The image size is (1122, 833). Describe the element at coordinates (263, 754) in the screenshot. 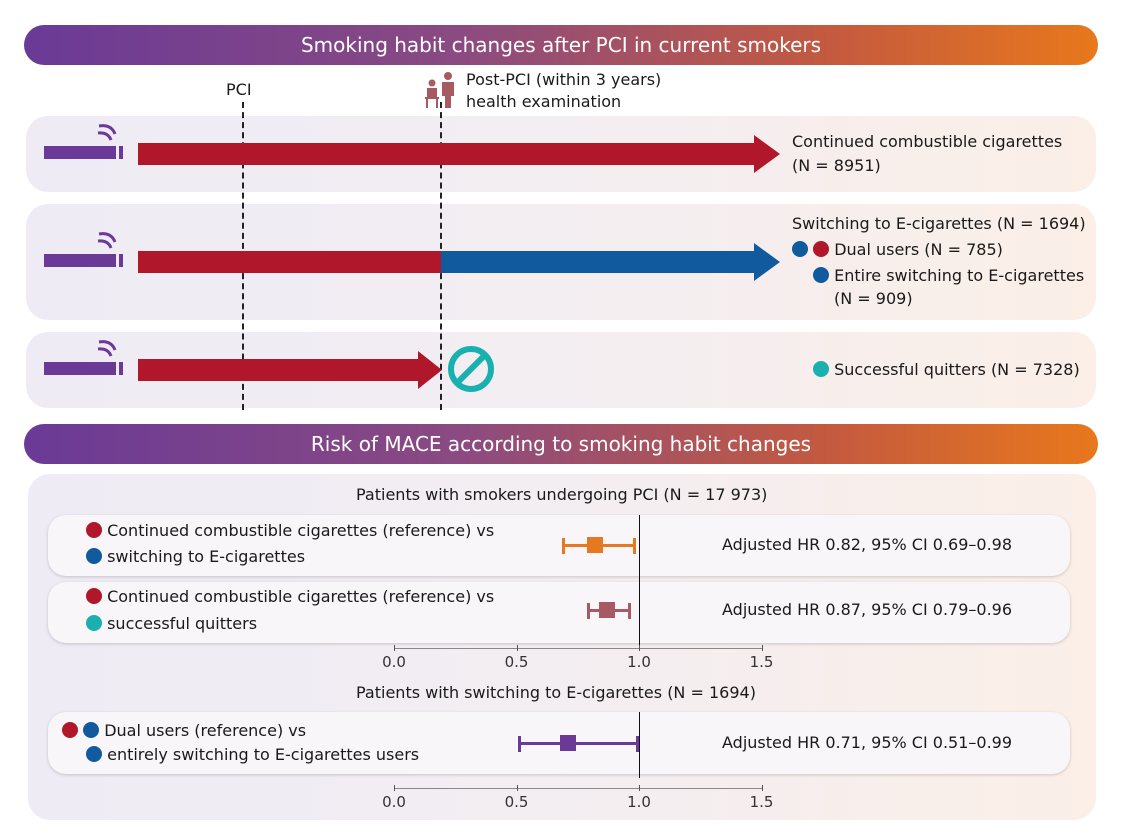

I see `comparison-text: entirely switching to E-cigarettes users` at that location.